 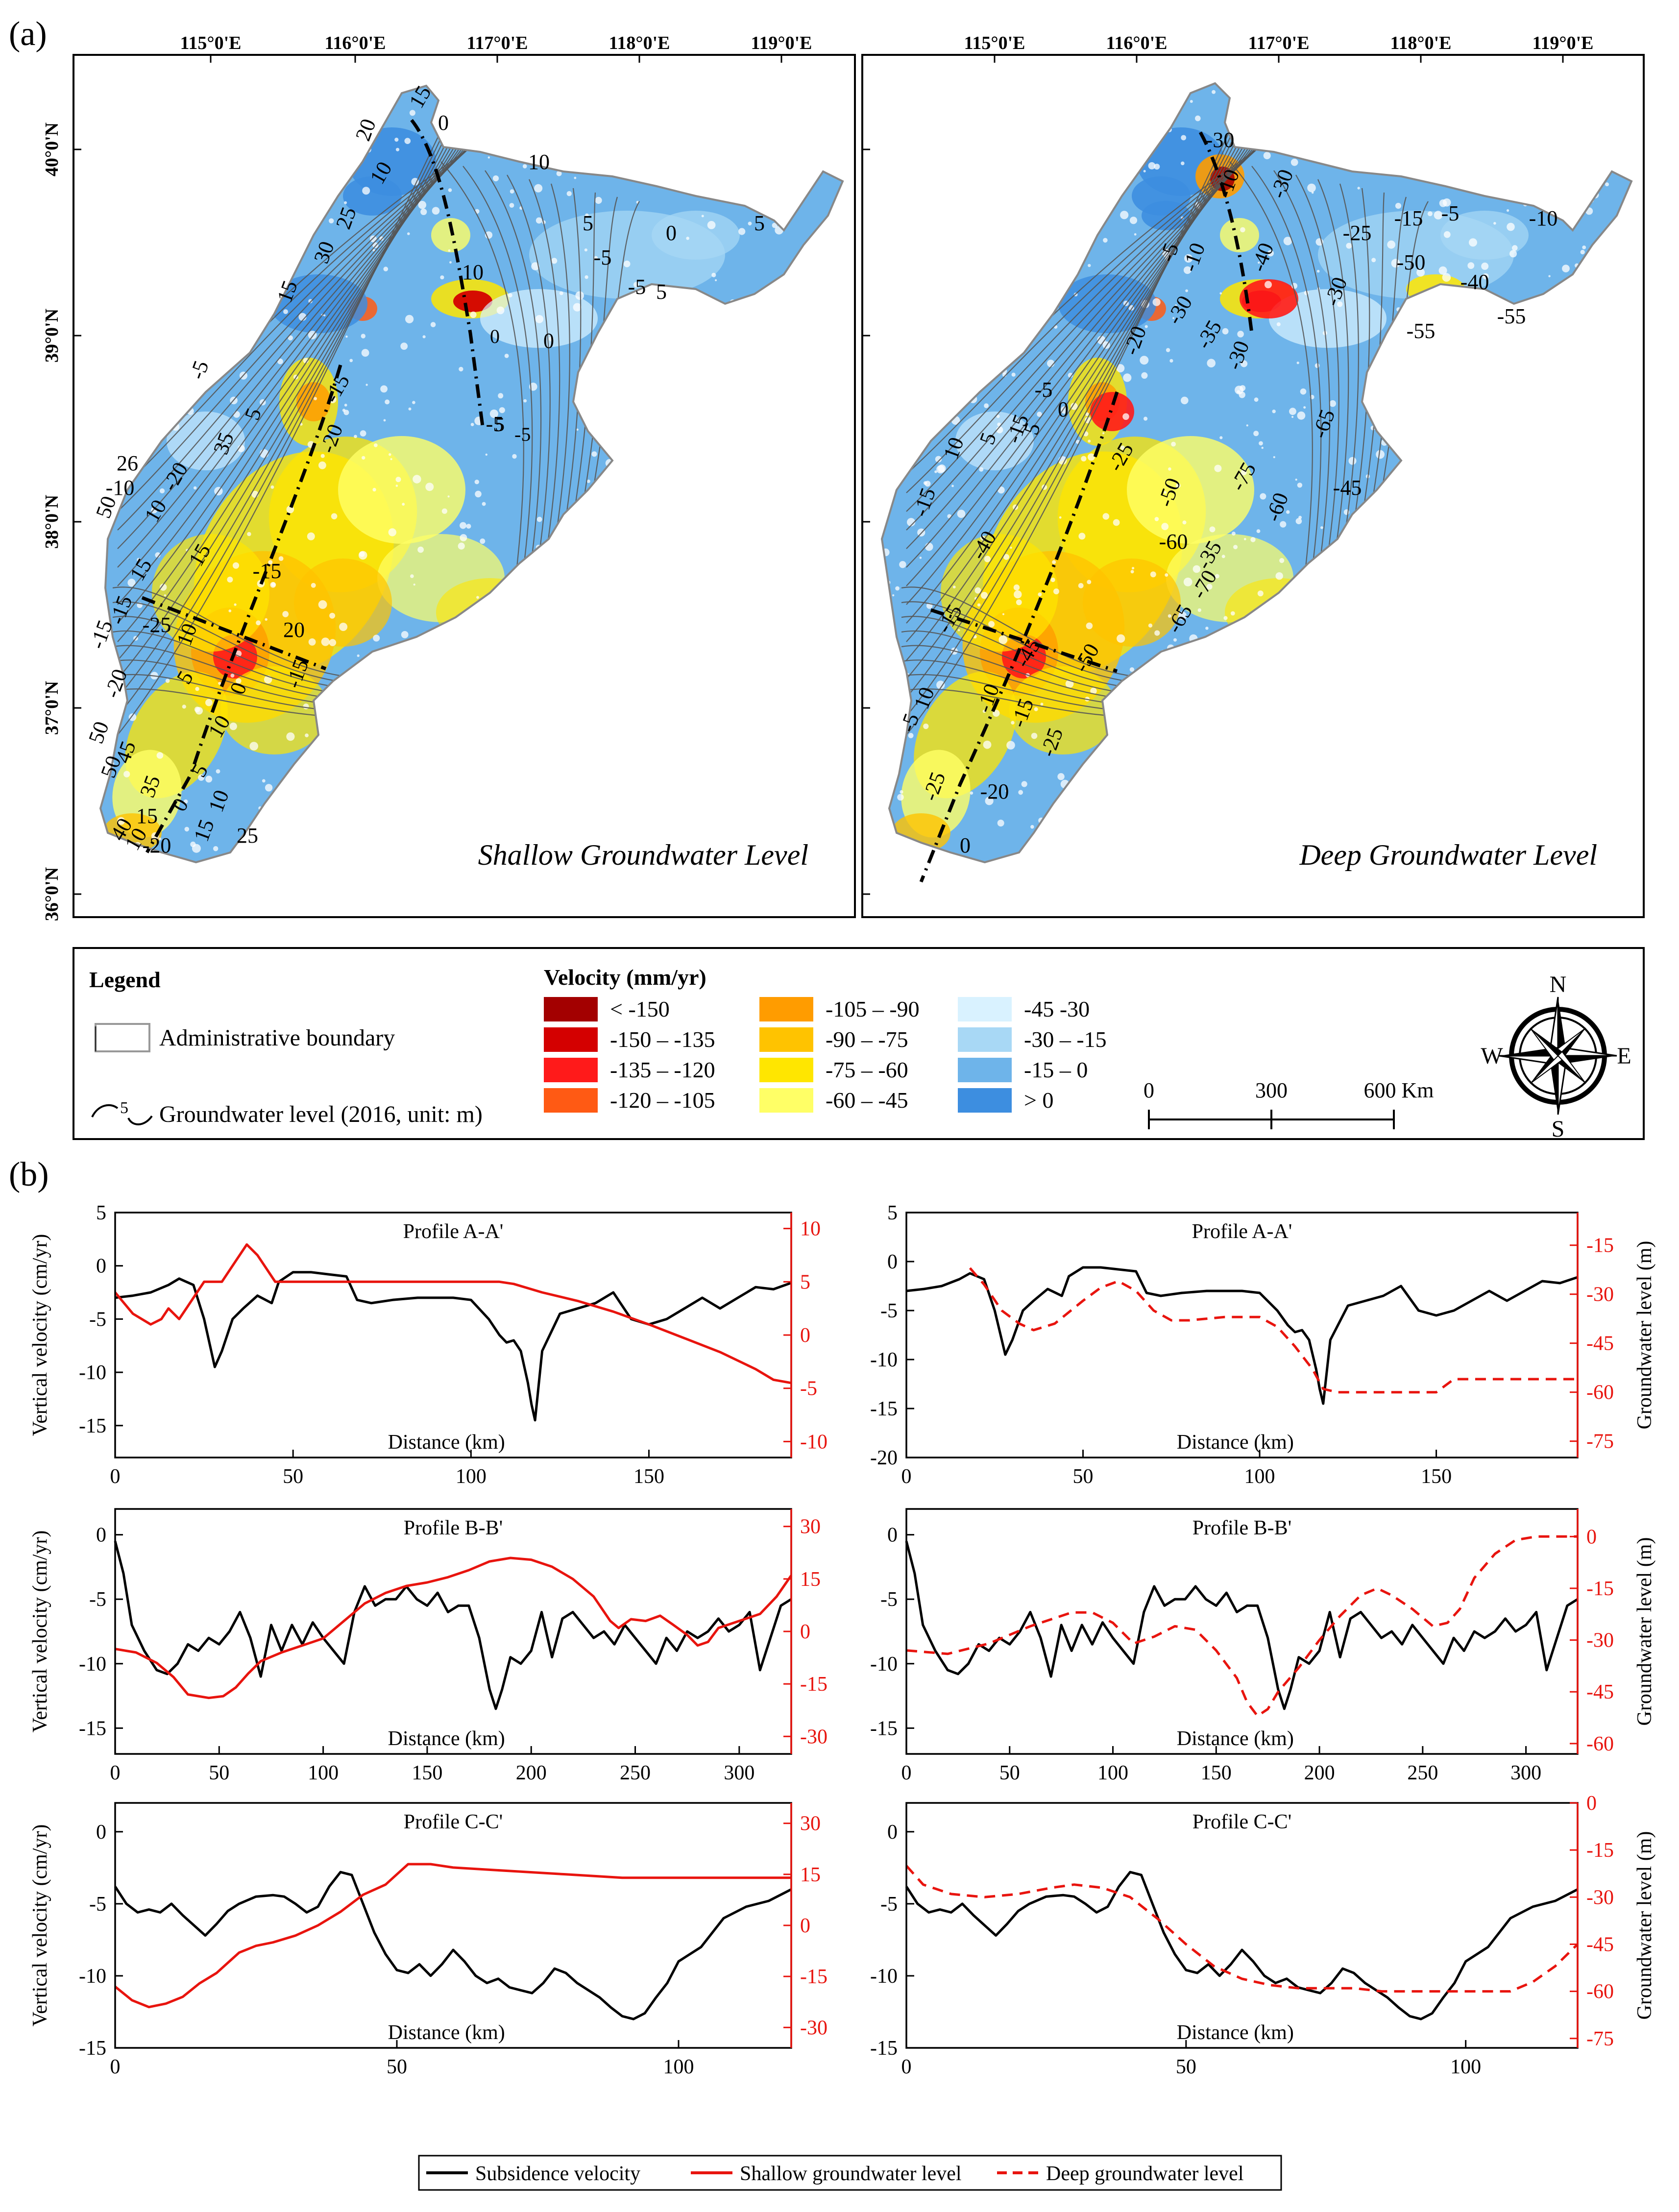 What do you see at coordinates (1554, 1086) in the screenshot?
I see `compass-point` at bounding box center [1554, 1086].